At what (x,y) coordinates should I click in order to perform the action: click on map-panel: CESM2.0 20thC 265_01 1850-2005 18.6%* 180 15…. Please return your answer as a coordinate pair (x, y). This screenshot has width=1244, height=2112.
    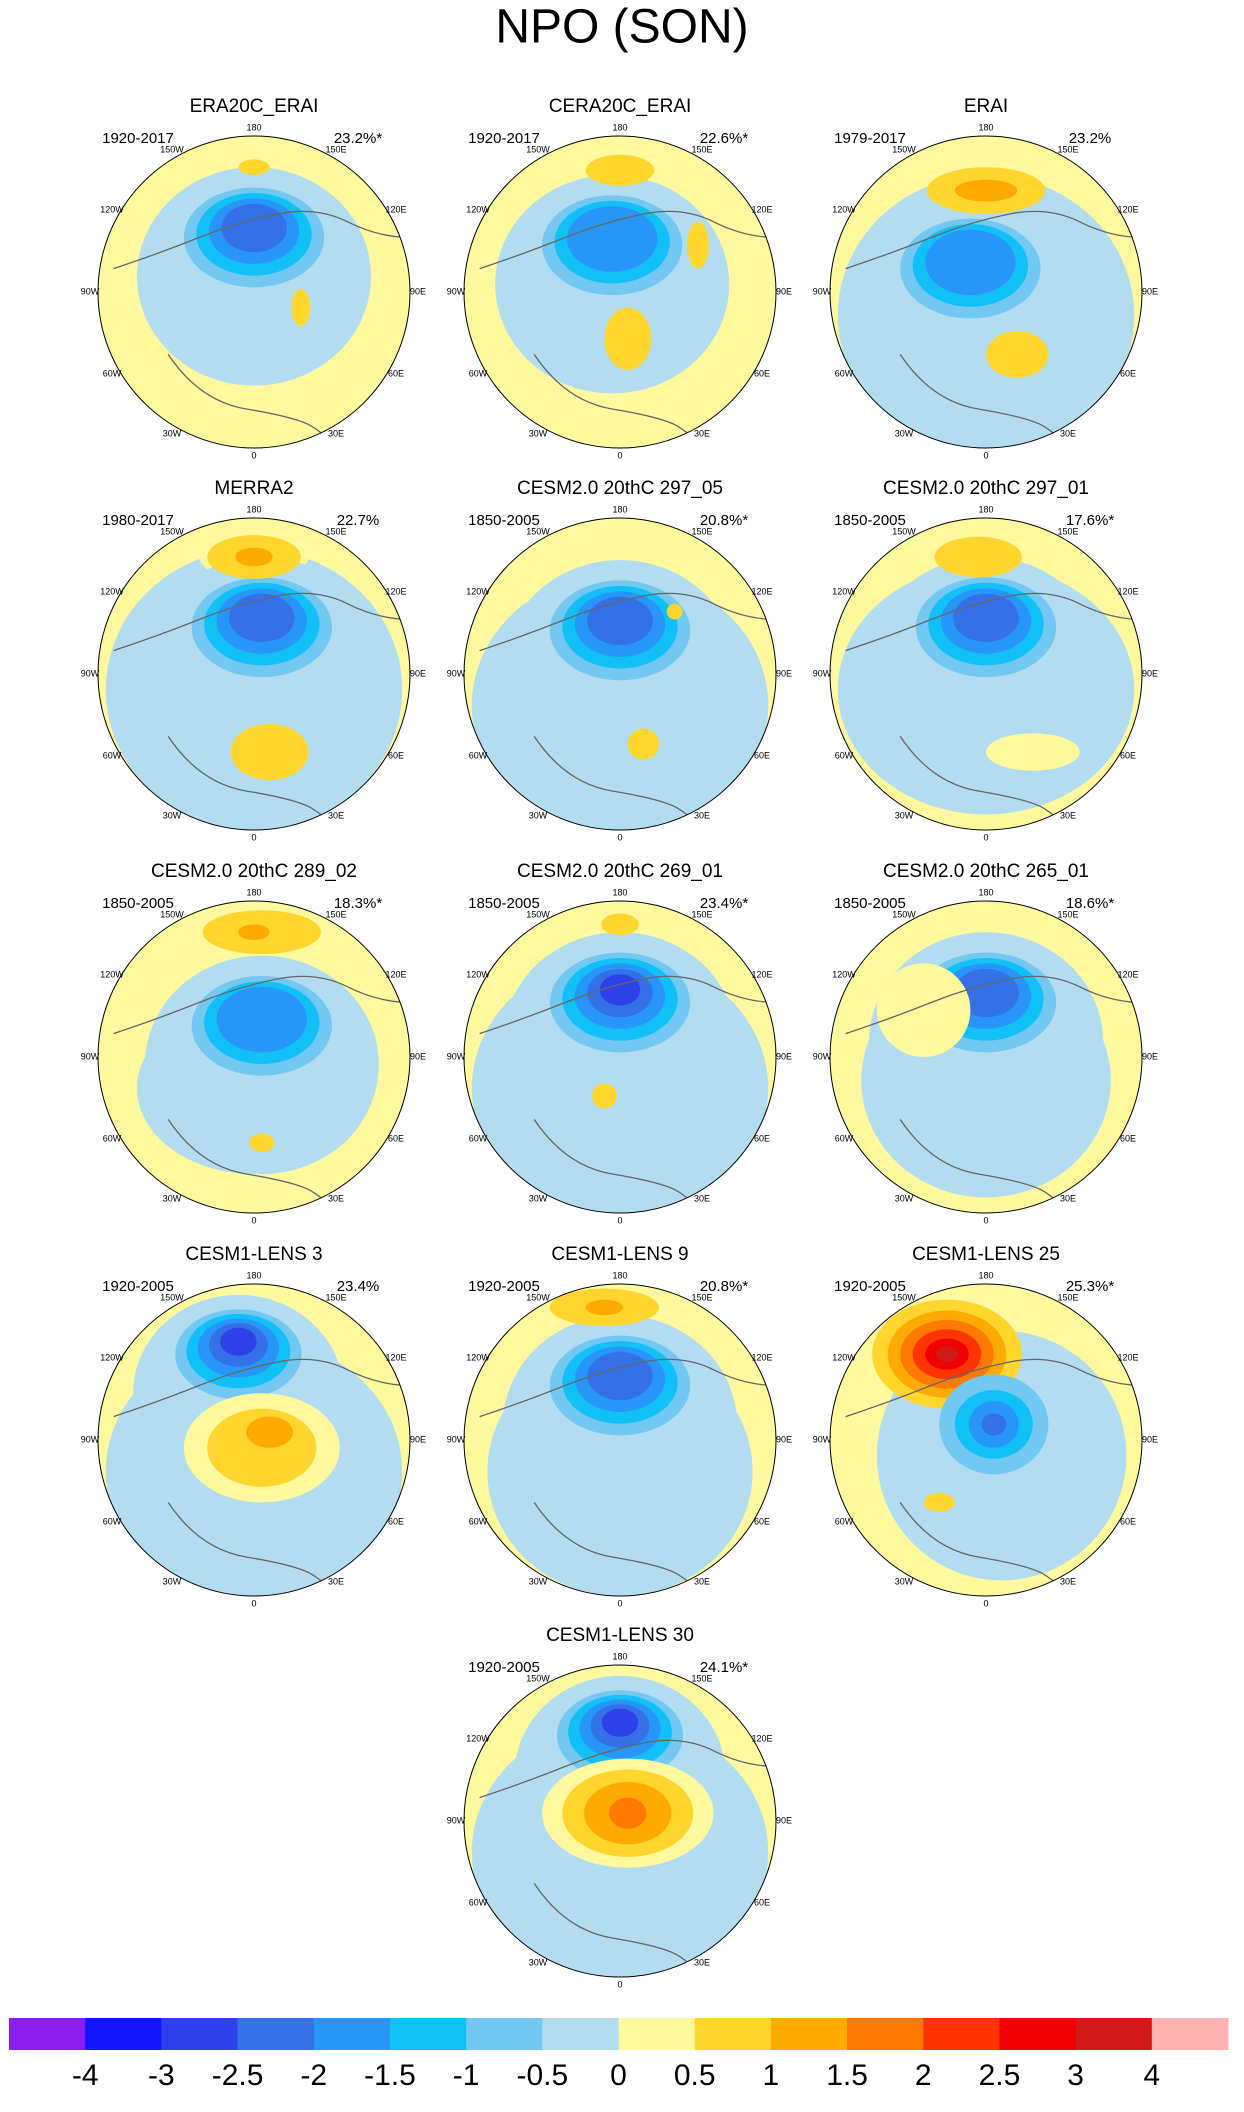
    Looking at the image, I should click on (985, 1043).